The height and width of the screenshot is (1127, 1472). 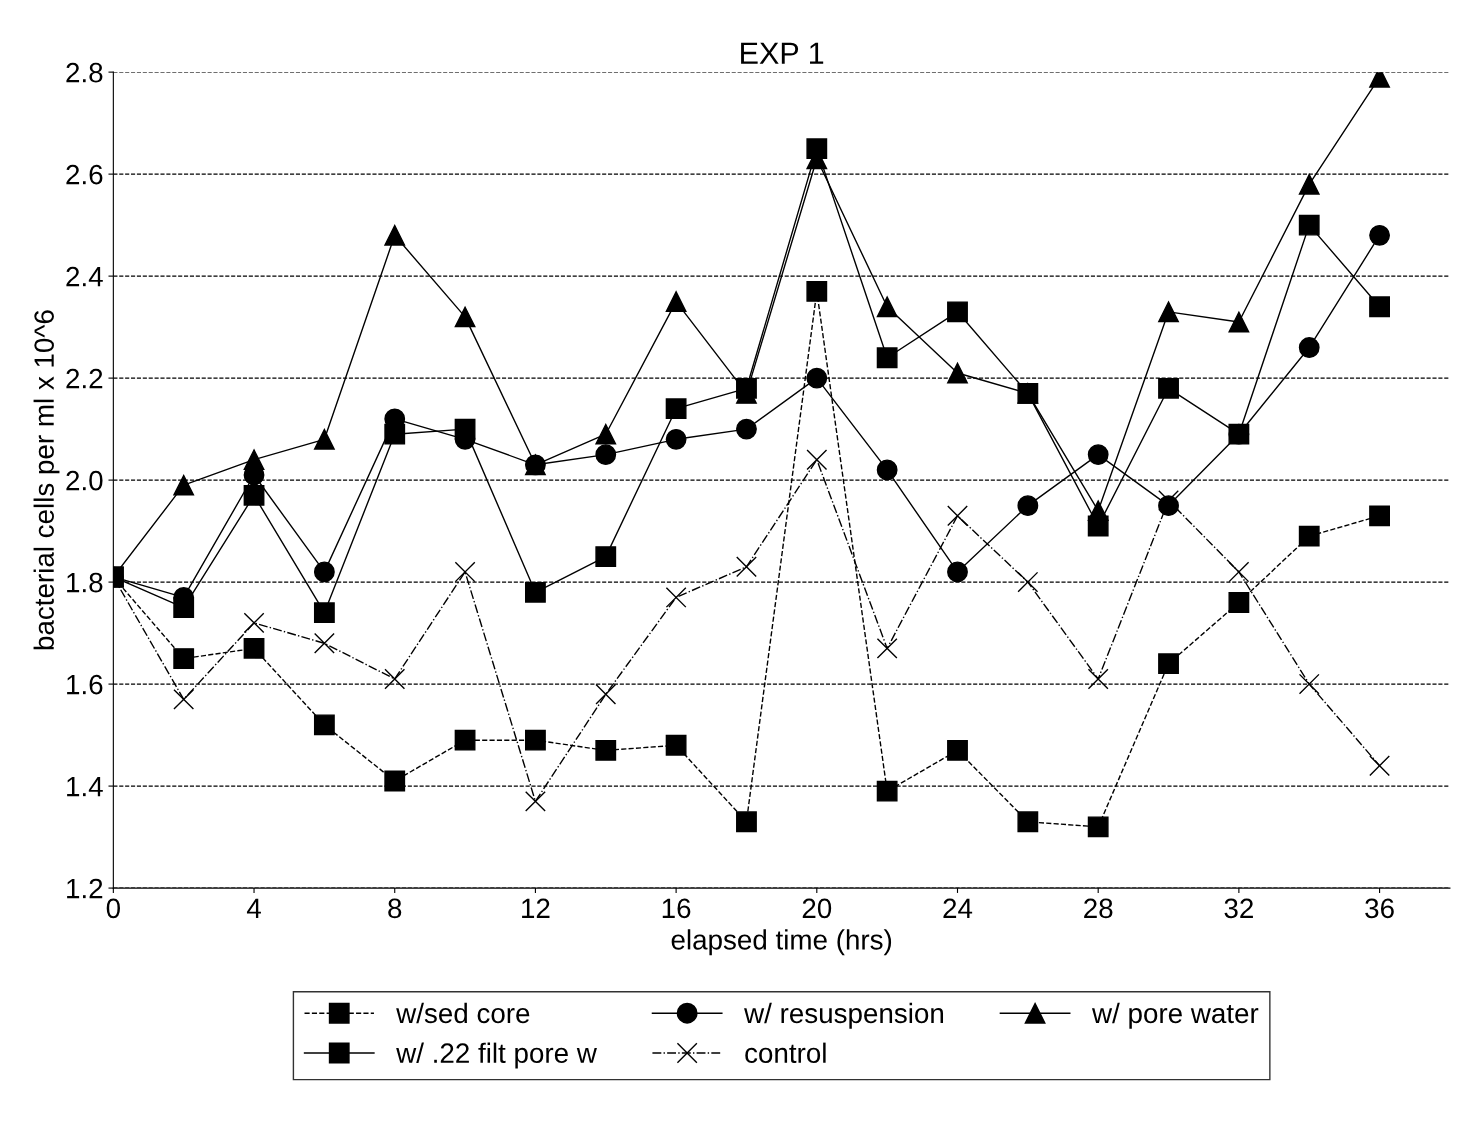 I want to click on legend-label: w/ resuspension, so click(x=844, y=1015).